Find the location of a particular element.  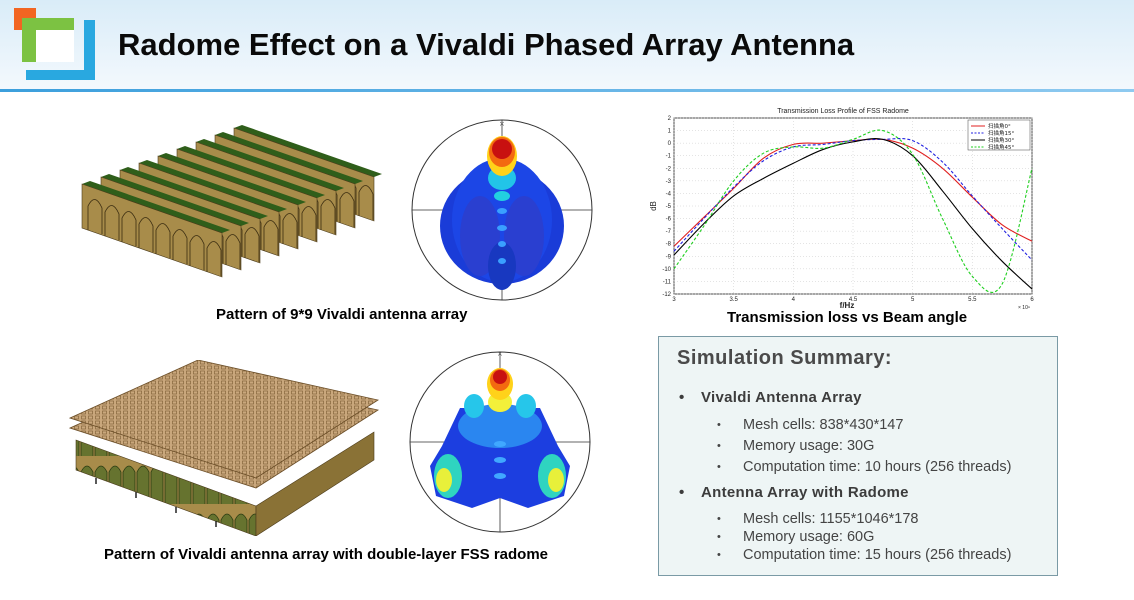

summary-item: • Mesh cells: 838*430*147 is located at coordinates (810, 425).